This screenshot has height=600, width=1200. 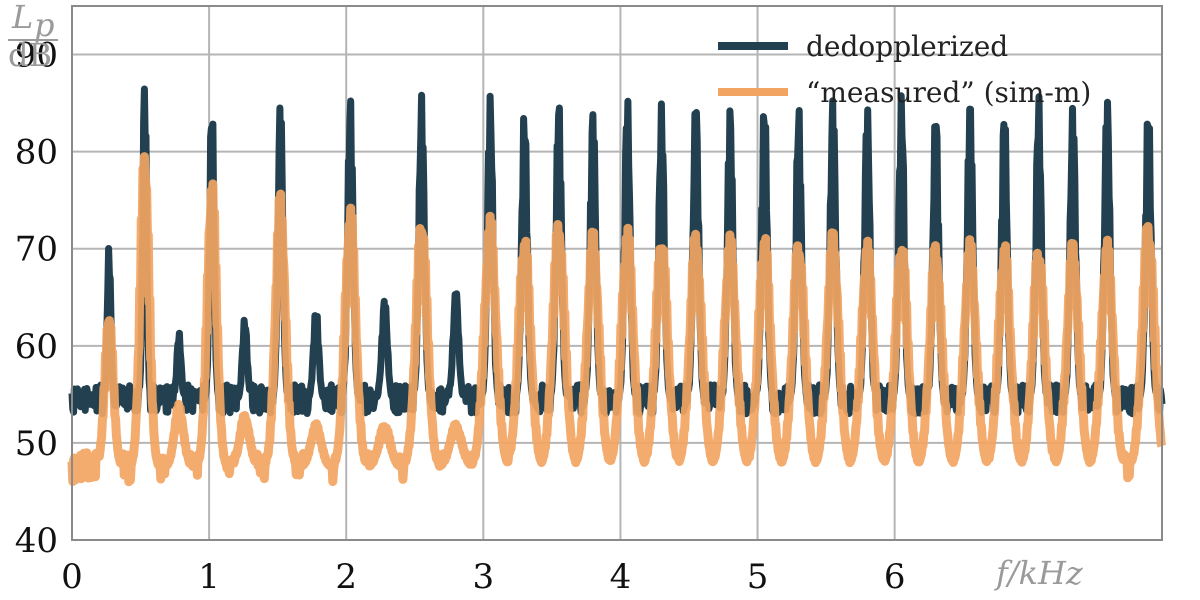 What do you see at coordinates (30, 55) in the screenshot?
I see `y-axis-label-denominator: dB` at bounding box center [30, 55].